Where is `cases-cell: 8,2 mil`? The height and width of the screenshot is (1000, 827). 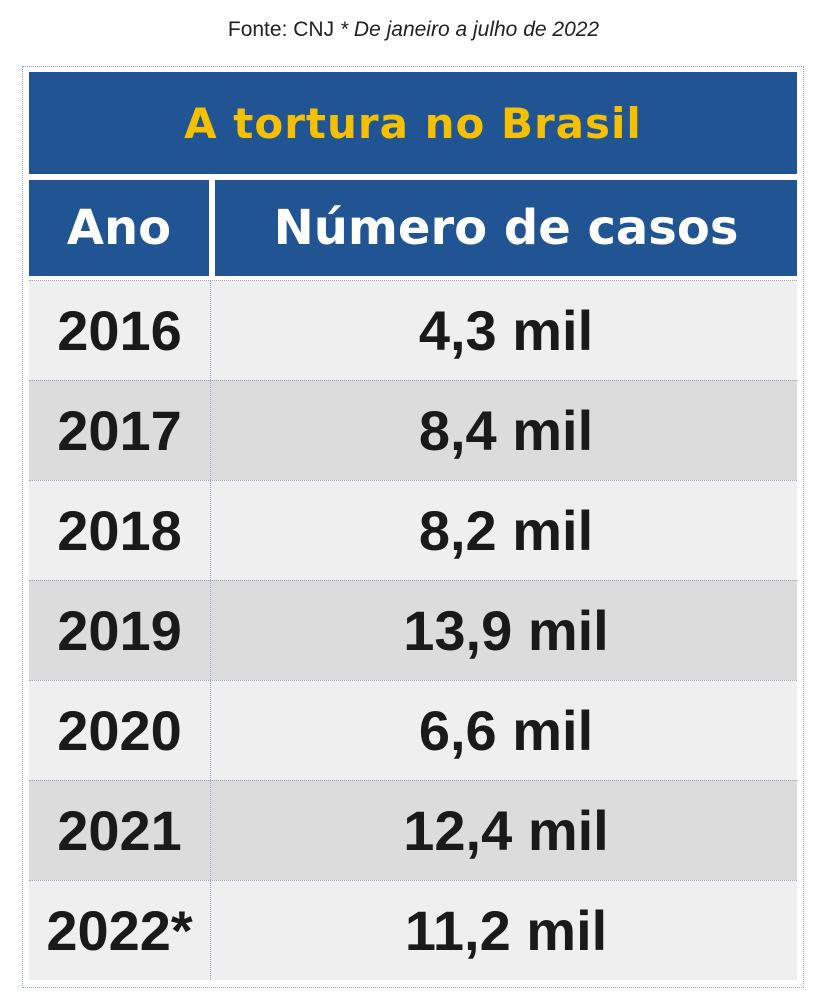
cases-cell: 8,2 mil is located at coordinates (506, 530).